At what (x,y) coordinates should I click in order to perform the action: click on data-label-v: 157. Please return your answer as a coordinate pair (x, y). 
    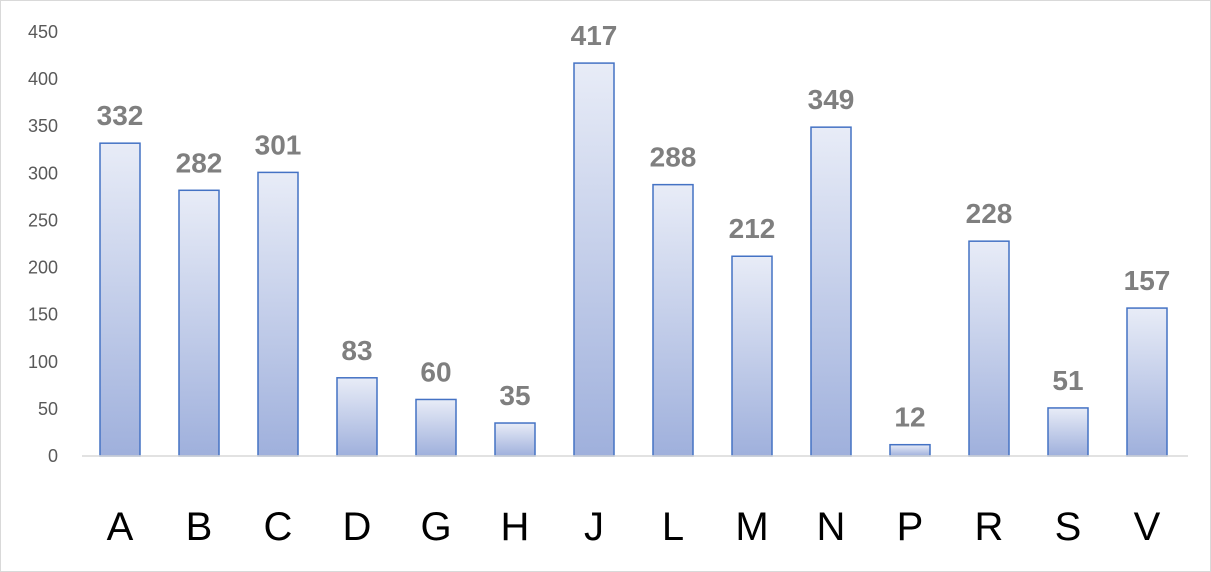
    Looking at the image, I should click on (1147, 280).